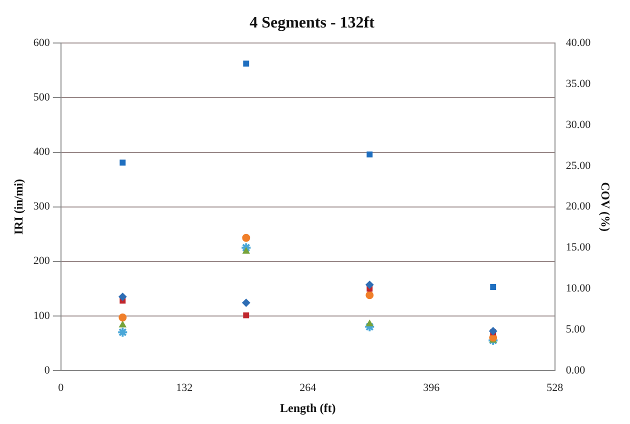  I want to click on y-axis-title: IRI (in/mi), so click(18, 206).